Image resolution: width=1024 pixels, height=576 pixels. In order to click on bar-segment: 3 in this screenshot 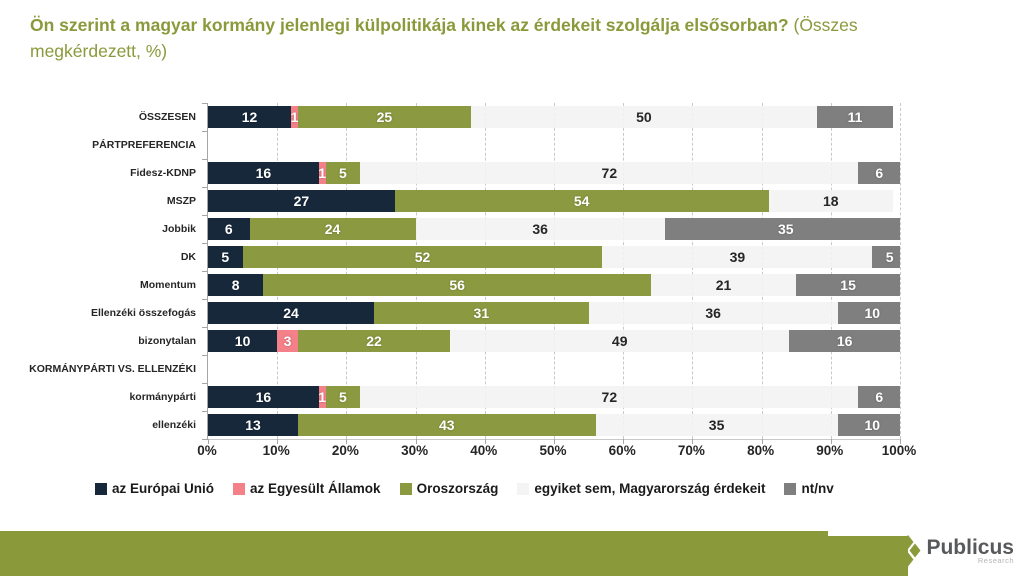, I will do `click(287, 341)`.